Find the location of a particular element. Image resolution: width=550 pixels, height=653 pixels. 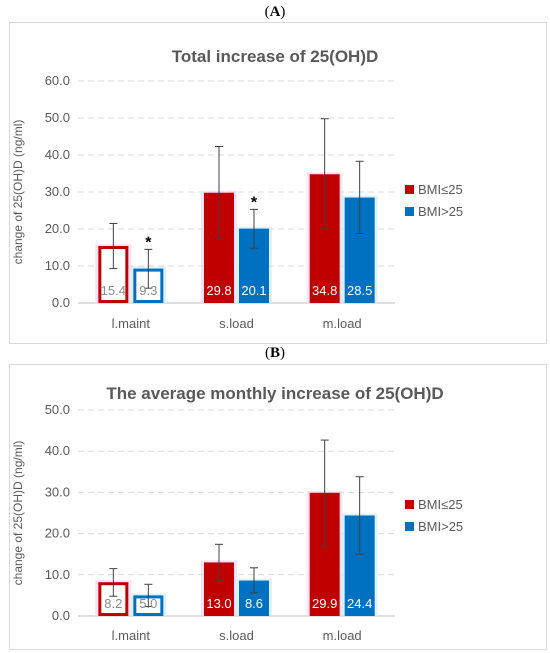

panel-b-label: (B) is located at coordinates (274, 353).